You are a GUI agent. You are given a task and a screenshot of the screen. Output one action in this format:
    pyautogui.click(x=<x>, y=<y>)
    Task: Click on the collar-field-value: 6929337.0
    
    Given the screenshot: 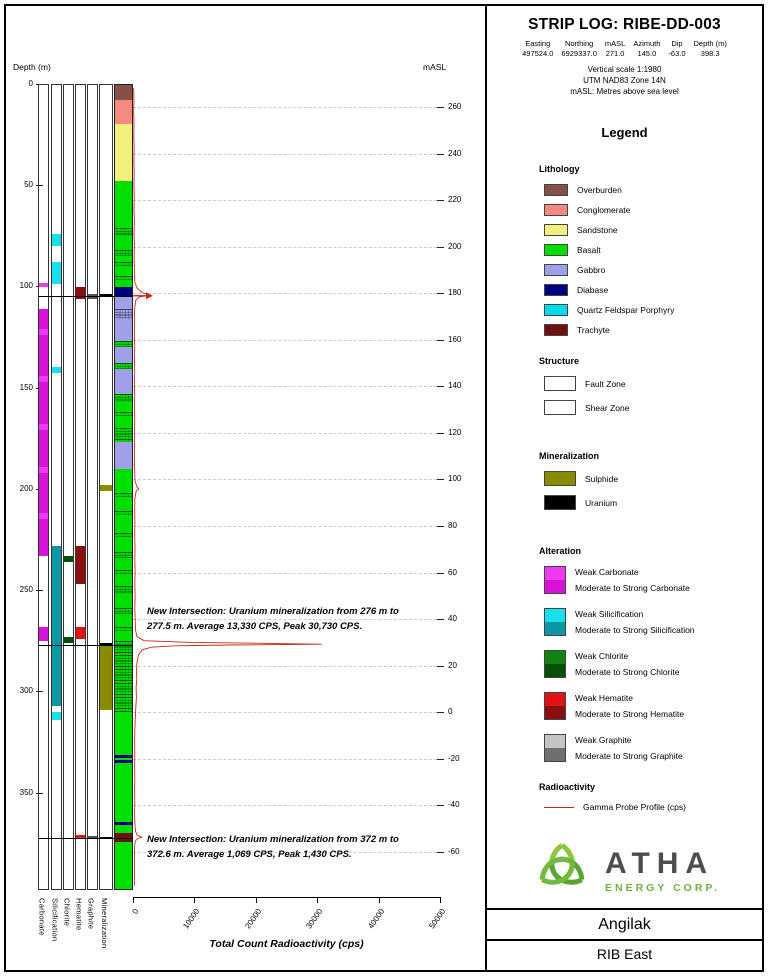 What is the action you would take?
    pyautogui.click(x=579, y=53)
    